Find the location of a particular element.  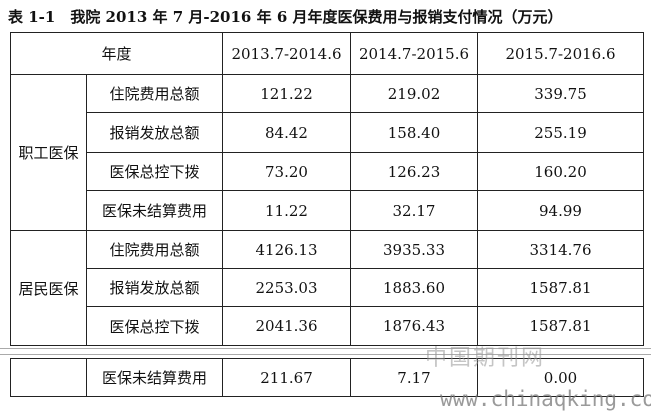

value-cell: 255.19 is located at coordinates (560, 132).